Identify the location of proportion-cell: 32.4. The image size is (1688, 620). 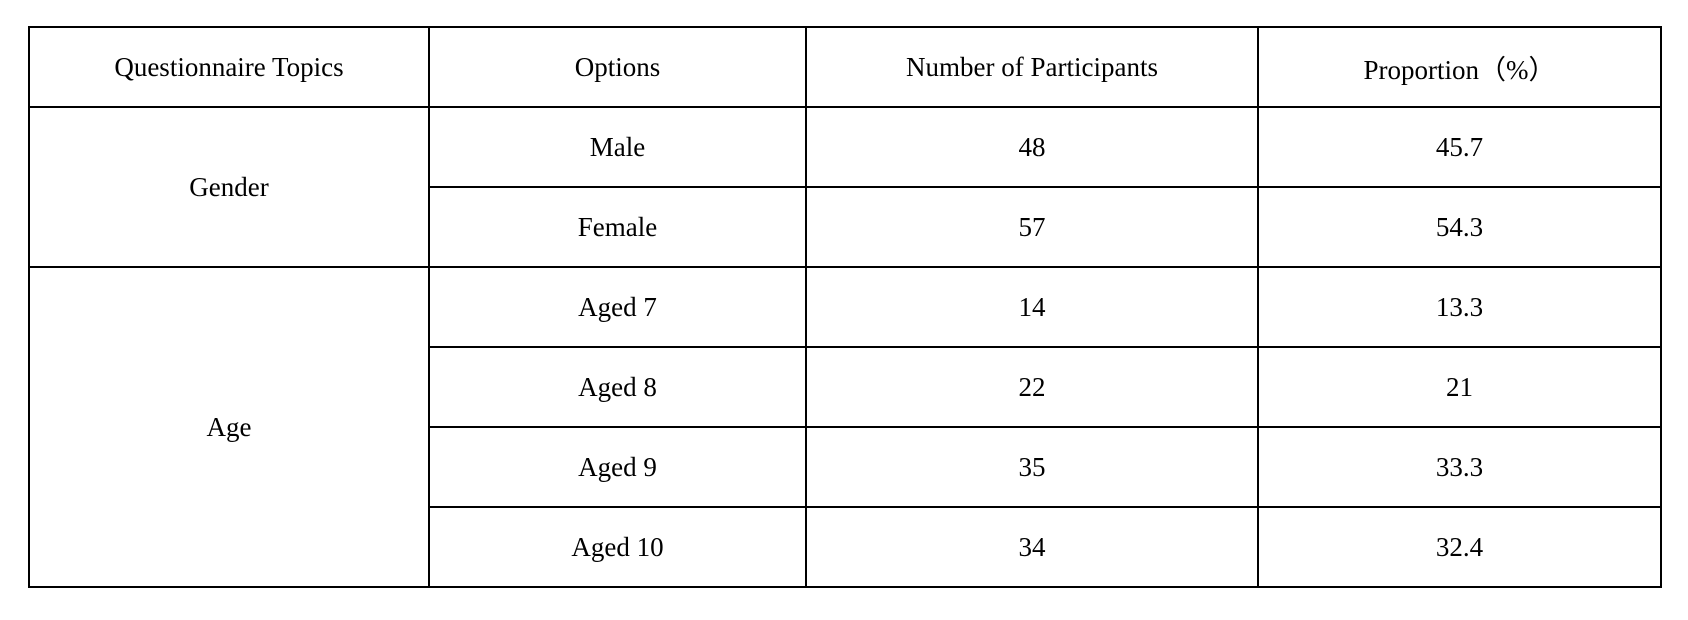
(1459, 547).